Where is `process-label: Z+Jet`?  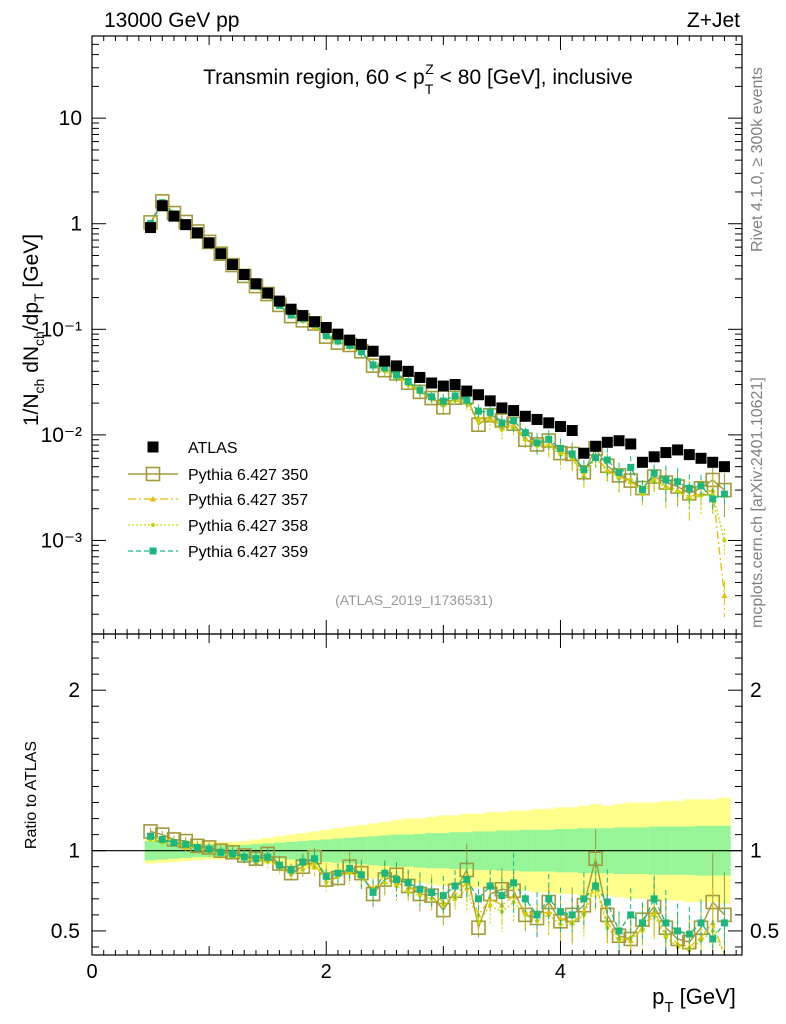 process-label: Z+Jet is located at coordinates (713, 20).